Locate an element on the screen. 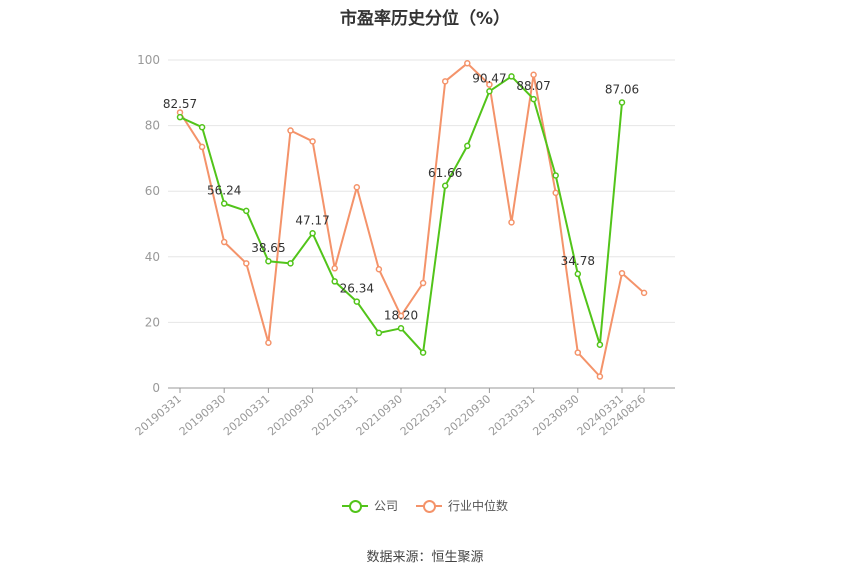 This screenshot has height=575, width=850. x-tick-label: 20220930 is located at coordinates (467, 415).